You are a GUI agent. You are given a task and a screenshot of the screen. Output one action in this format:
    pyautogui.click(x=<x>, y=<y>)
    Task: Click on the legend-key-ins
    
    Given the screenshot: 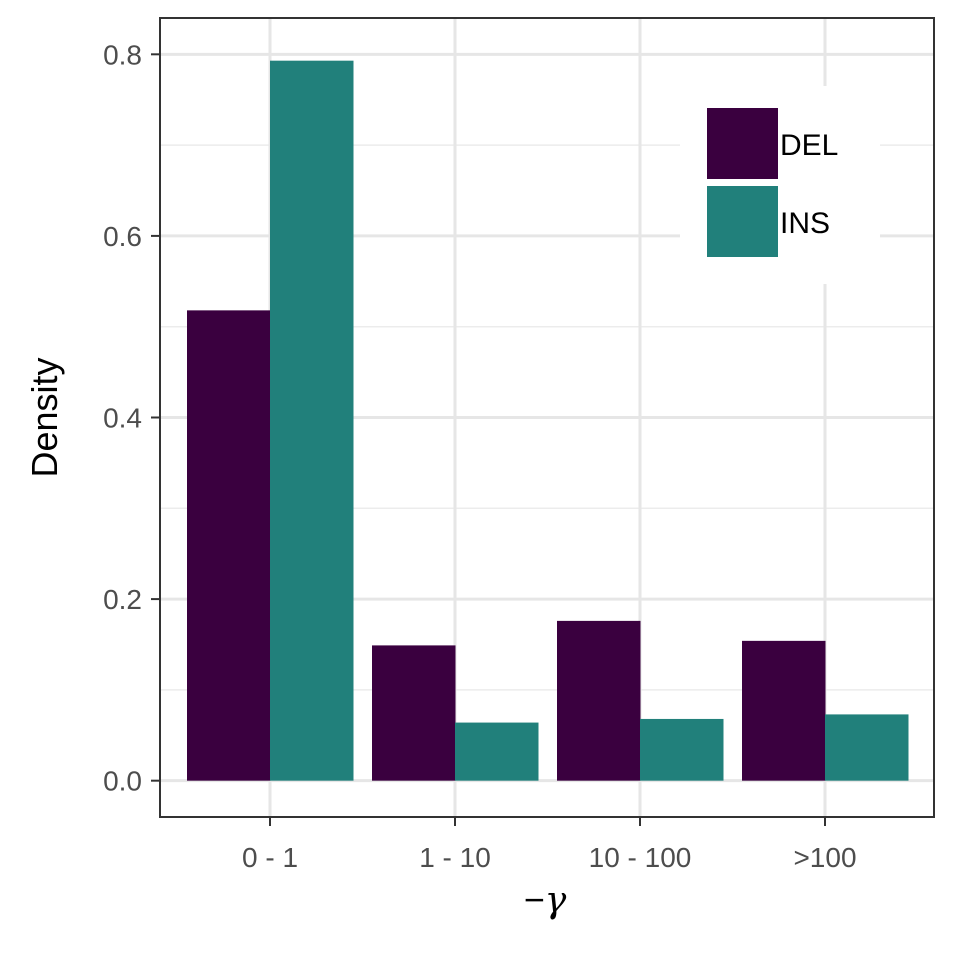 What is the action you would take?
    pyautogui.click(x=742, y=221)
    